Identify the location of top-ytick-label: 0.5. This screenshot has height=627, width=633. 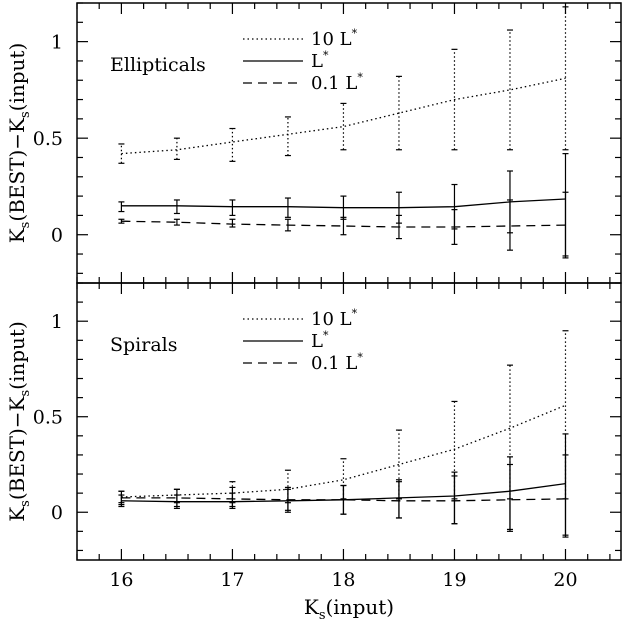
(48, 139).